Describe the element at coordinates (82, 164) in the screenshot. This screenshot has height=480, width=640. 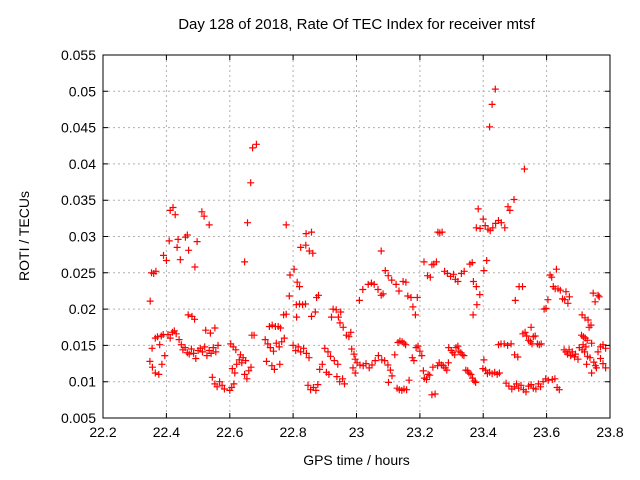
I see `svg-text: 0.04` at that location.